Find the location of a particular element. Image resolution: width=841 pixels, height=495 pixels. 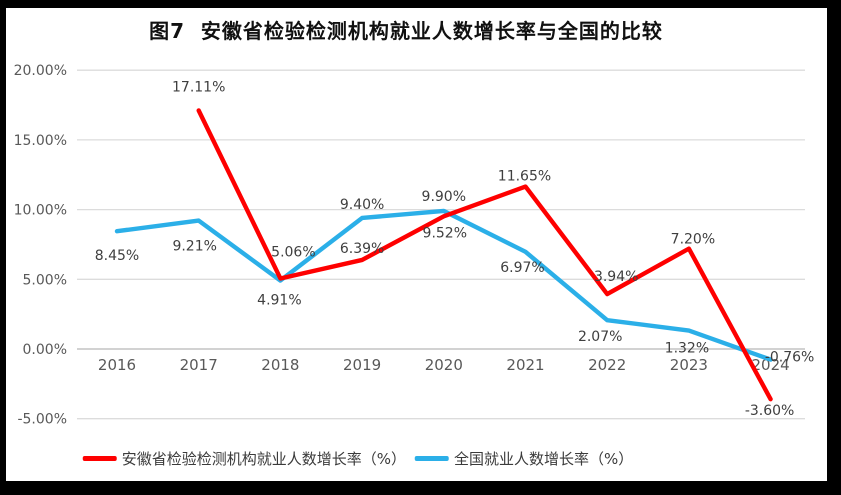

data-label: 3.94% is located at coordinates (616, 277).